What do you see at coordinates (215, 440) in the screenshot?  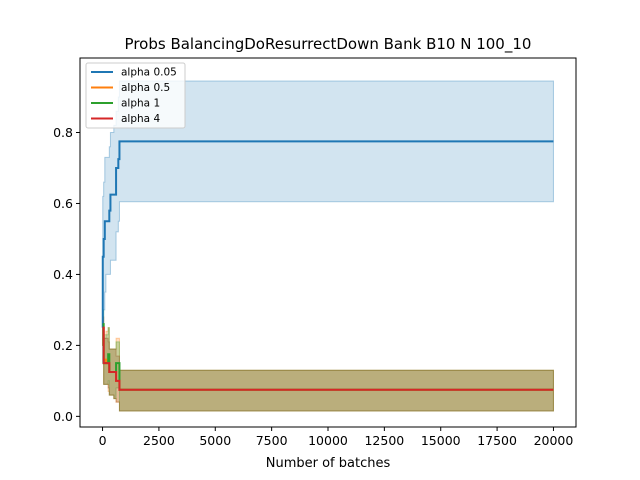 I see `x-tick-label: 5000` at bounding box center [215, 440].